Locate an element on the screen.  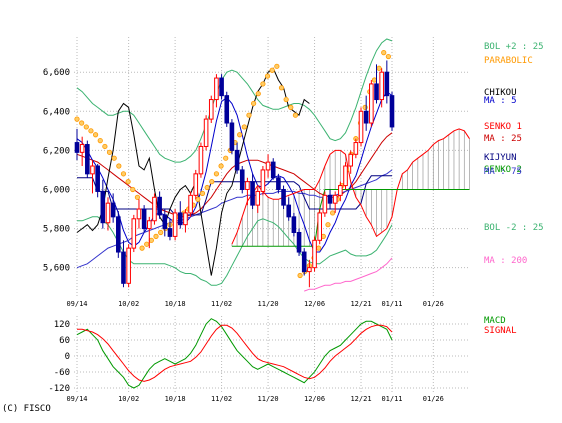
macd-line-signal is located at coordinates (235, 353).